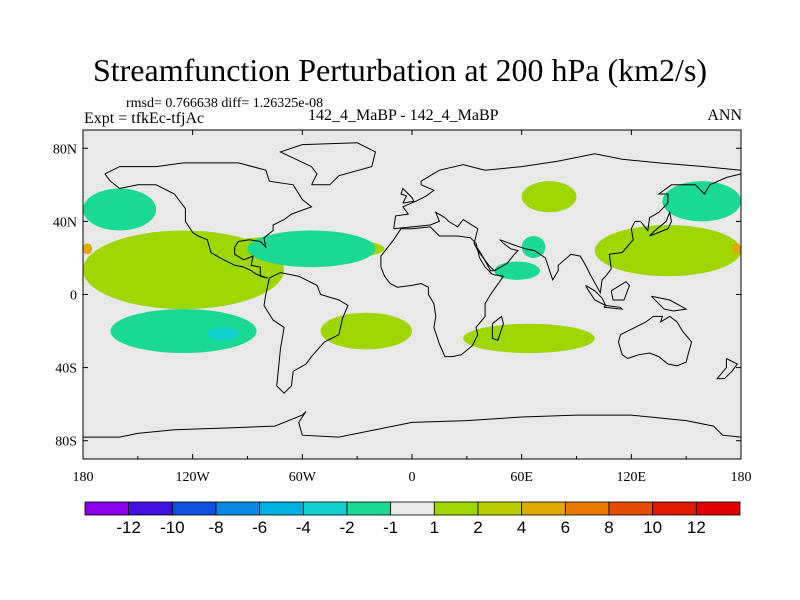 This screenshot has width=800, height=600. I want to click on colorbar-label: -1, so click(390, 527).